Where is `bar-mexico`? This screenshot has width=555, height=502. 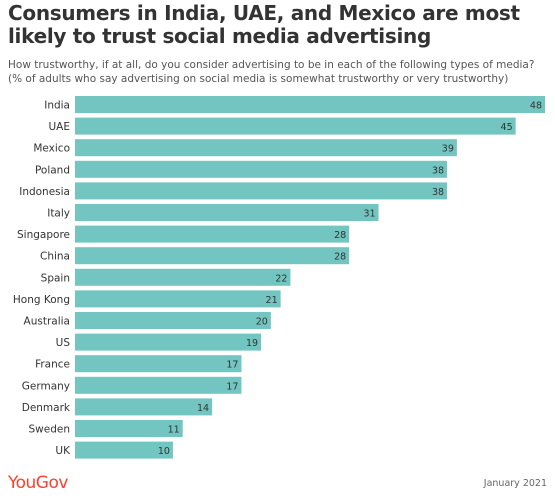 bar-mexico is located at coordinates (266, 148).